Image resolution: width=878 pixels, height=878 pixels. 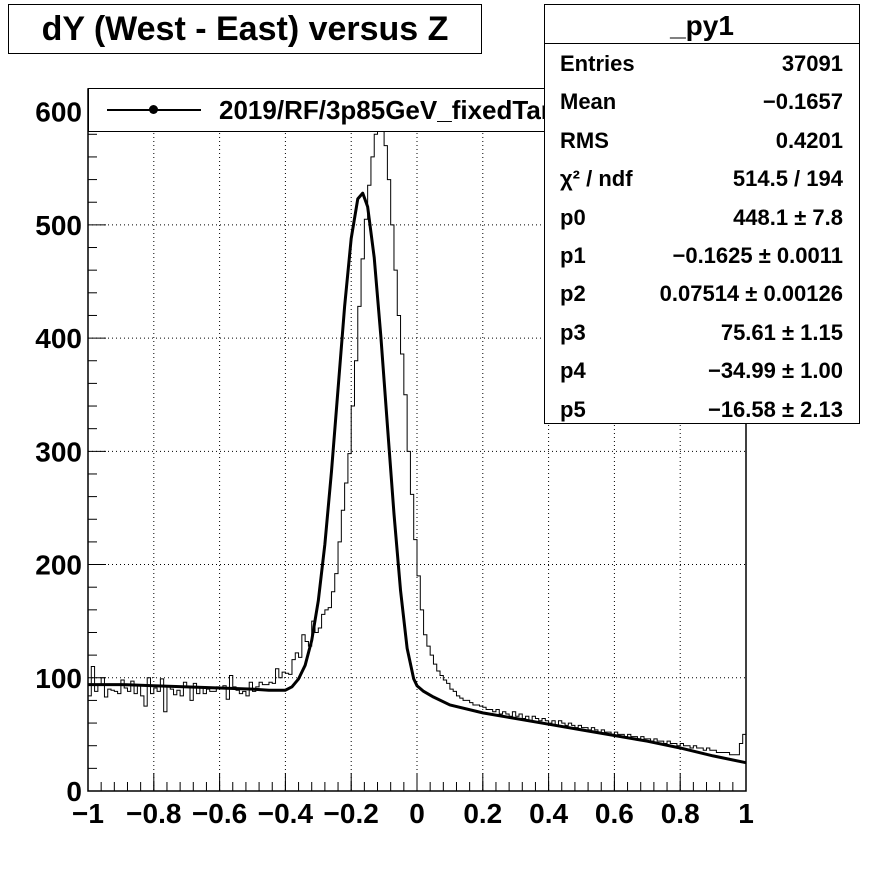 I want to click on stats-row-p2: p2 0.07514 ± 0.00126, so click(x=702, y=293).